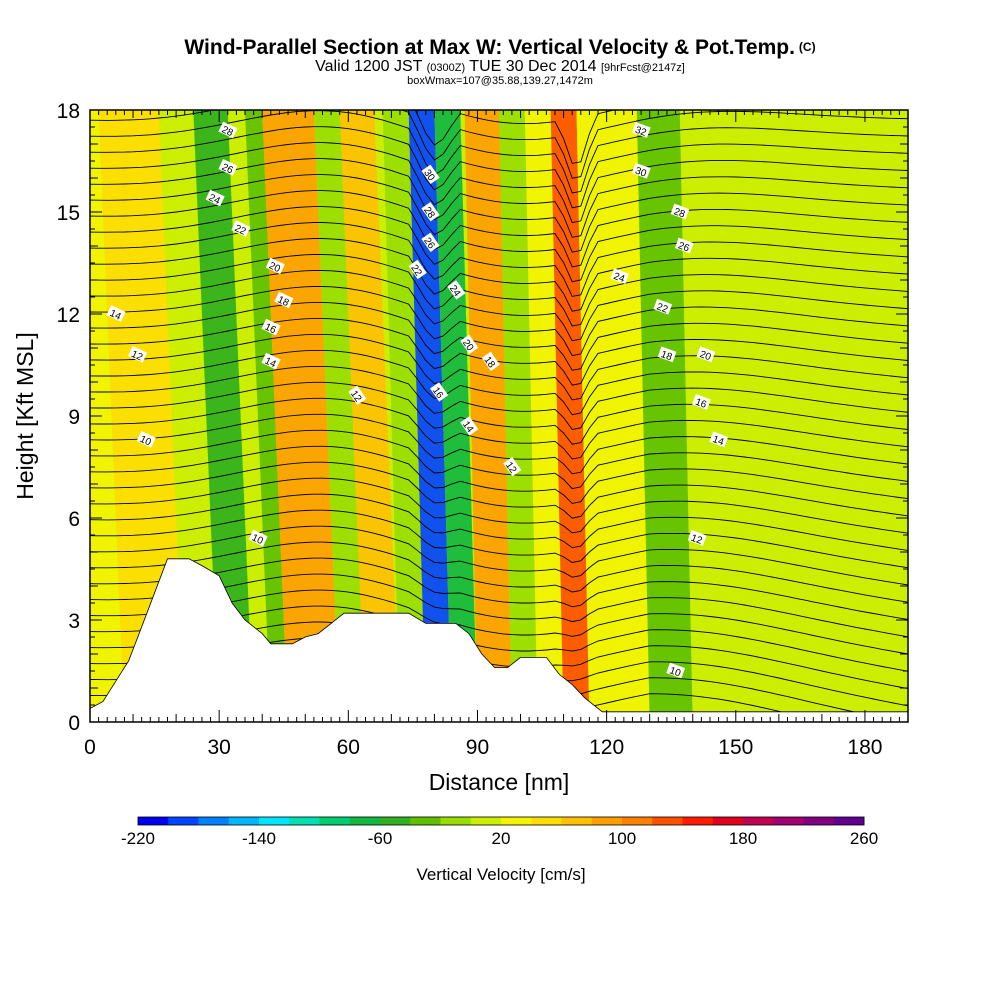  I want to click on contour-label-9: 12, so click(138, 354).